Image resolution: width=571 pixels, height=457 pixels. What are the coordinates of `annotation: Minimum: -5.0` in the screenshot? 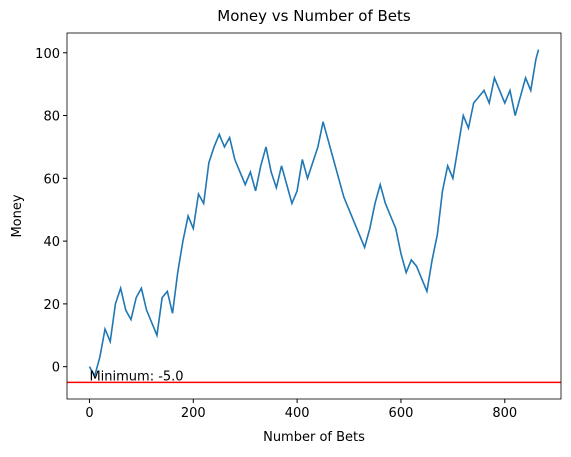 It's located at (136, 376).